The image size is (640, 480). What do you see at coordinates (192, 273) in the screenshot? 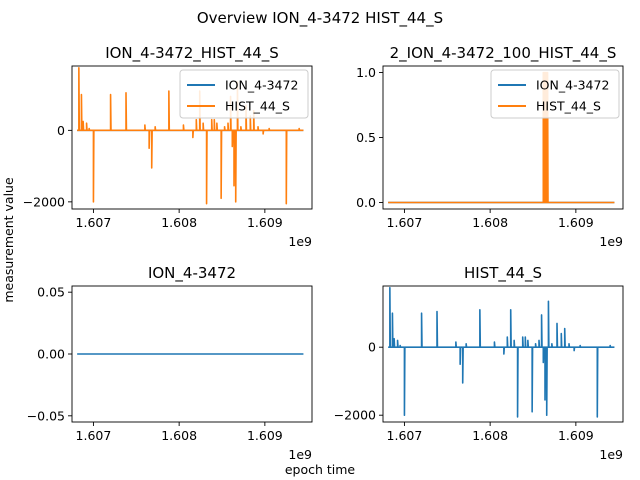
I see `chart-title: ION_4-3472` at bounding box center [192, 273].